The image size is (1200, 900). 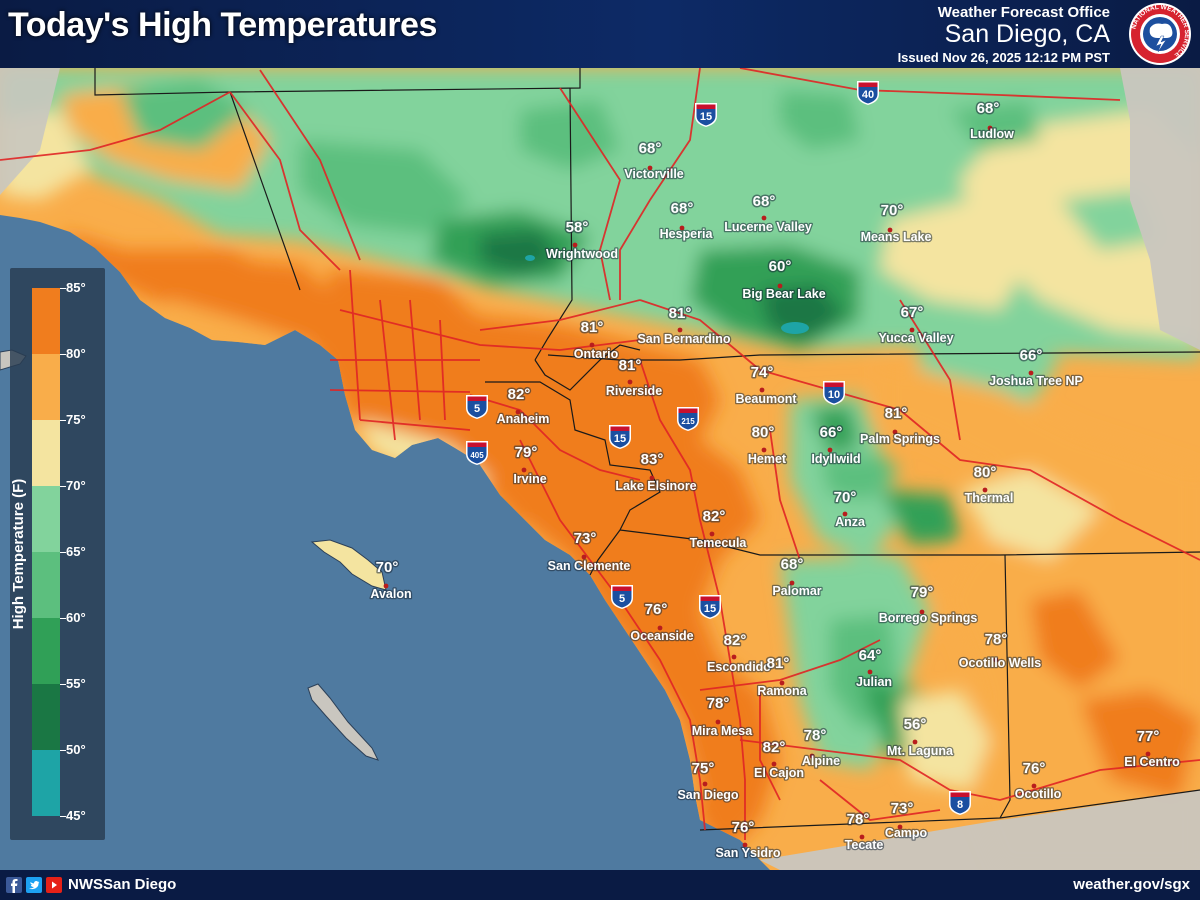 What do you see at coordinates (900, 439) in the screenshot?
I see `city-name: Palm Springs` at bounding box center [900, 439].